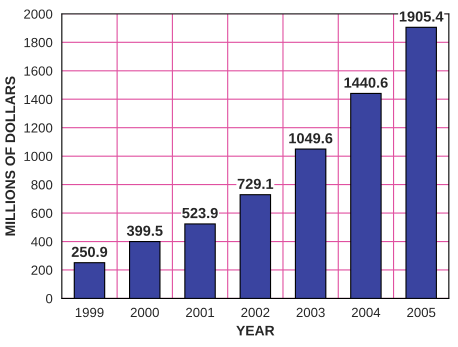 The width and height of the screenshot is (458, 347). Describe the element at coordinates (38, 128) in the screenshot. I see `y-tick-label: 1200` at that location.